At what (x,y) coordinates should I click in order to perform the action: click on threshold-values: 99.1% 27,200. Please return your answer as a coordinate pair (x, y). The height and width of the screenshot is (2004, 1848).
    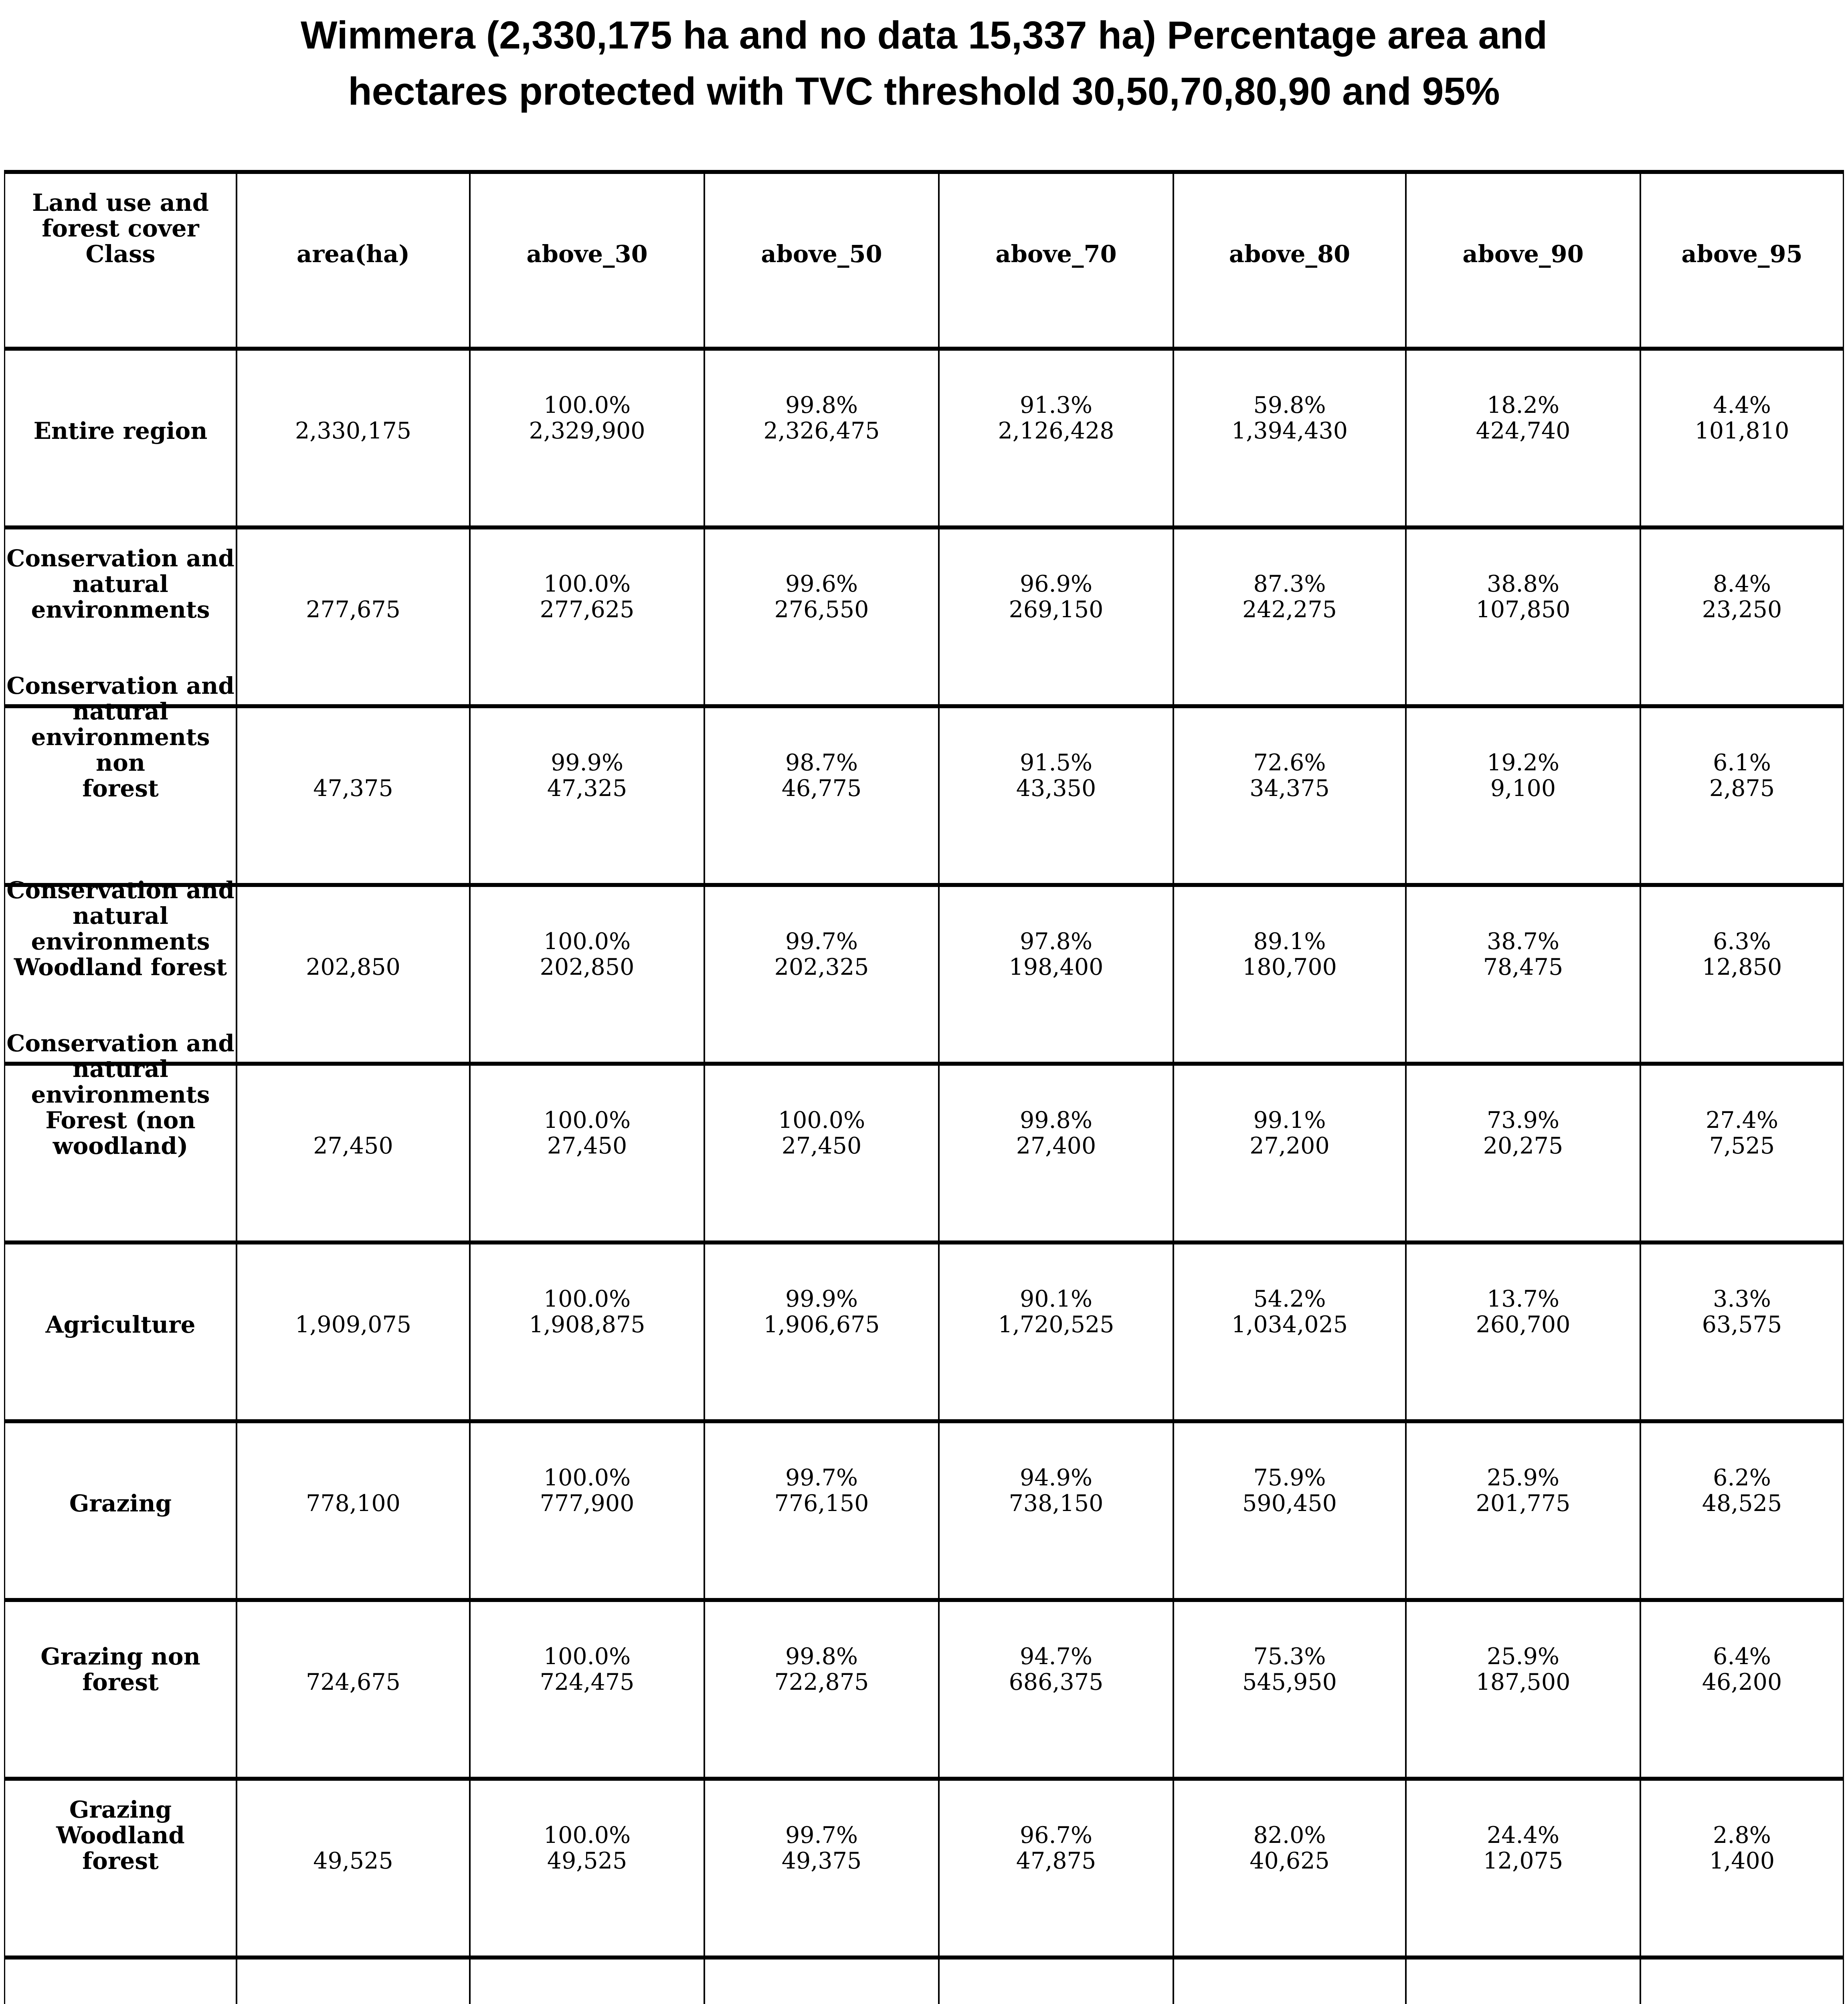
    Looking at the image, I should click on (1289, 1133).